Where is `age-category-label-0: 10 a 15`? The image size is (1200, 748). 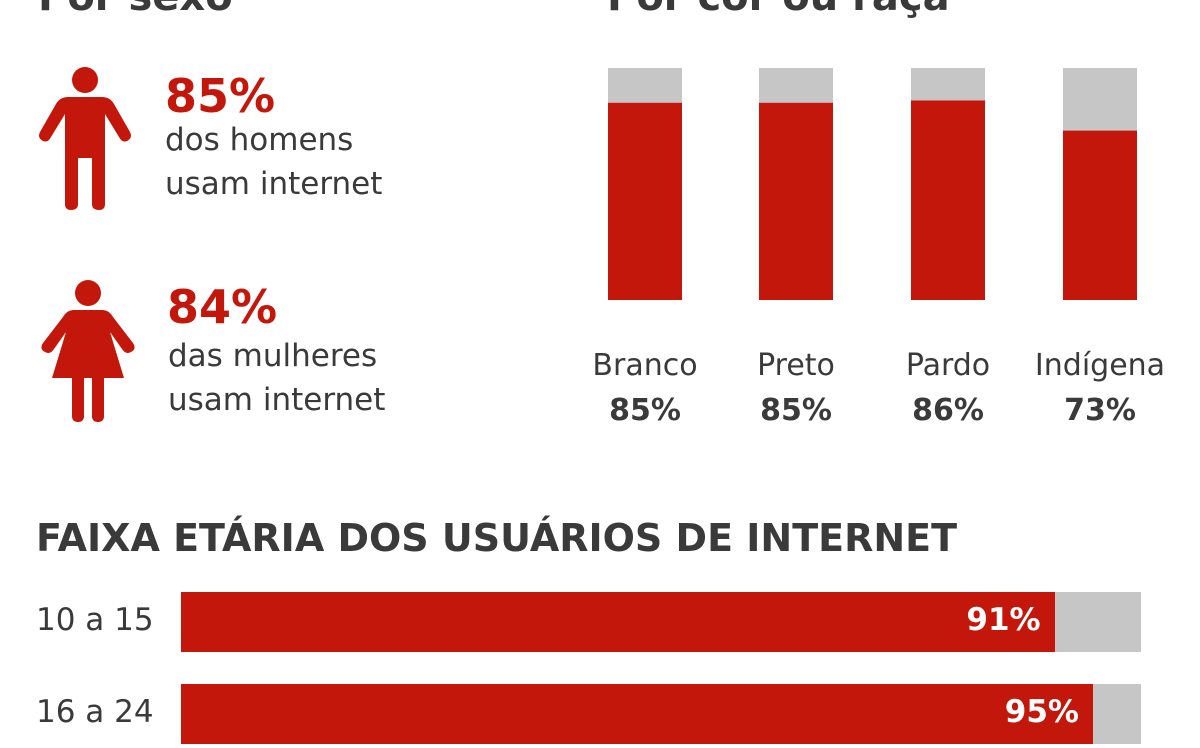 age-category-label-0: 10 a 15 is located at coordinates (95, 620).